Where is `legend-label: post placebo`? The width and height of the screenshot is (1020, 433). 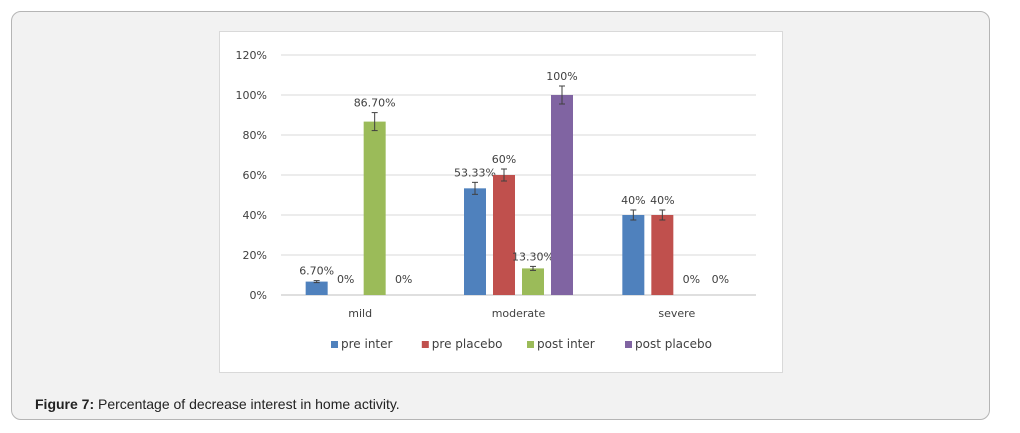 legend-label: post placebo is located at coordinates (673, 344).